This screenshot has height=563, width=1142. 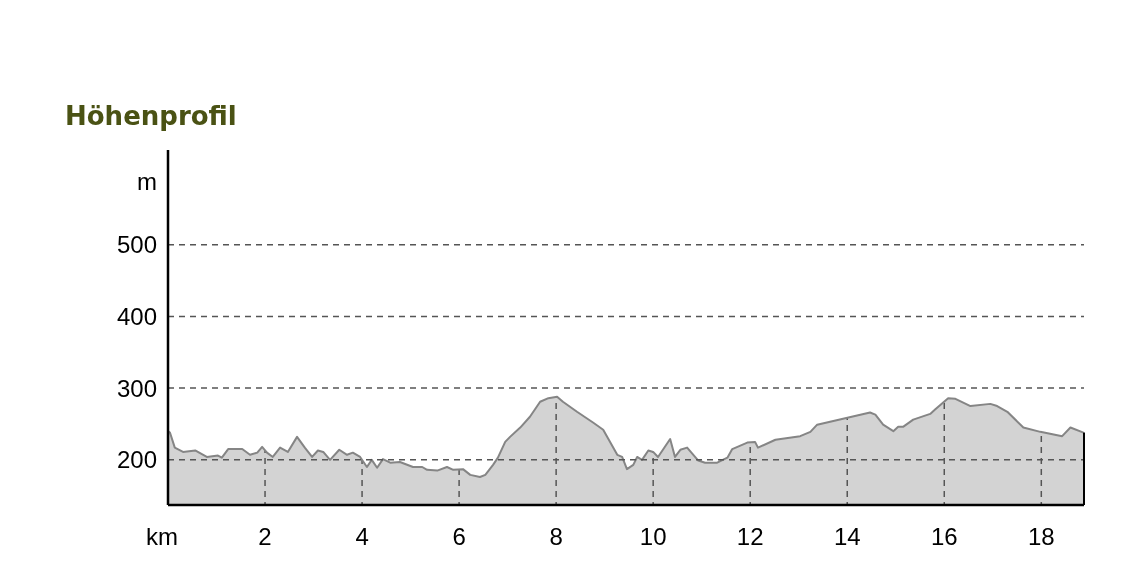 I want to click on x-axis-title: km, so click(x=162, y=536).